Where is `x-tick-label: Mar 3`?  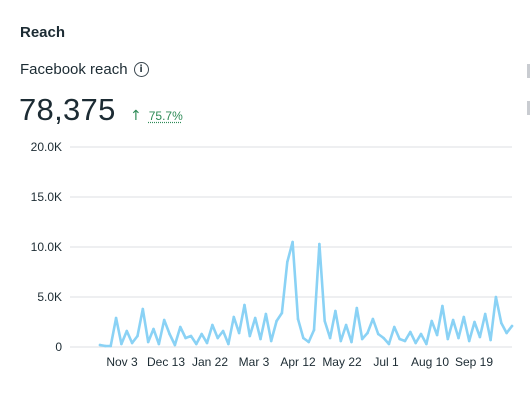
x-tick-label: Mar 3 is located at coordinates (254, 362).